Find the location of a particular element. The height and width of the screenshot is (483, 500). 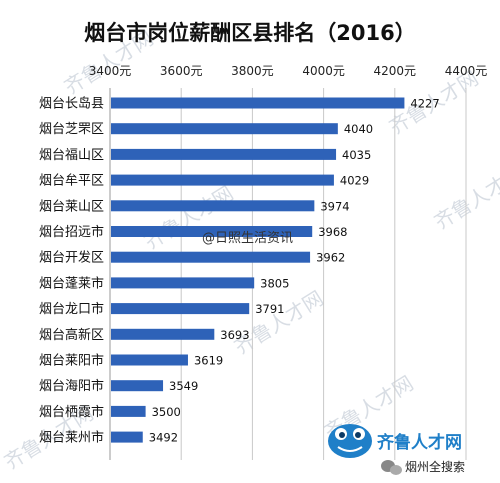

data-label: 4029 is located at coordinates (354, 181).